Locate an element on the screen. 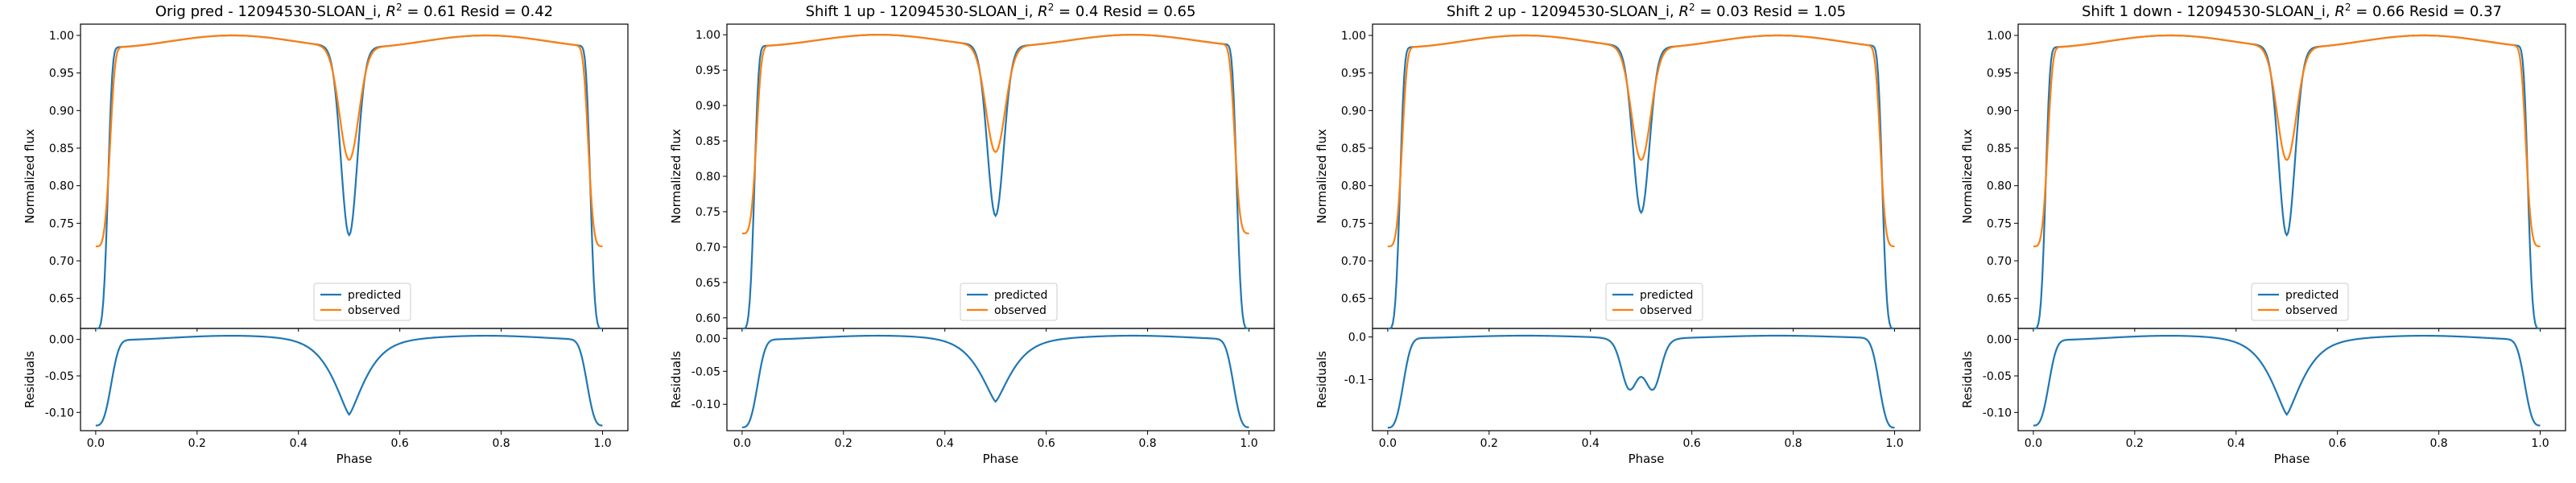  legend: predicted observed is located at coordinates (362, 302).